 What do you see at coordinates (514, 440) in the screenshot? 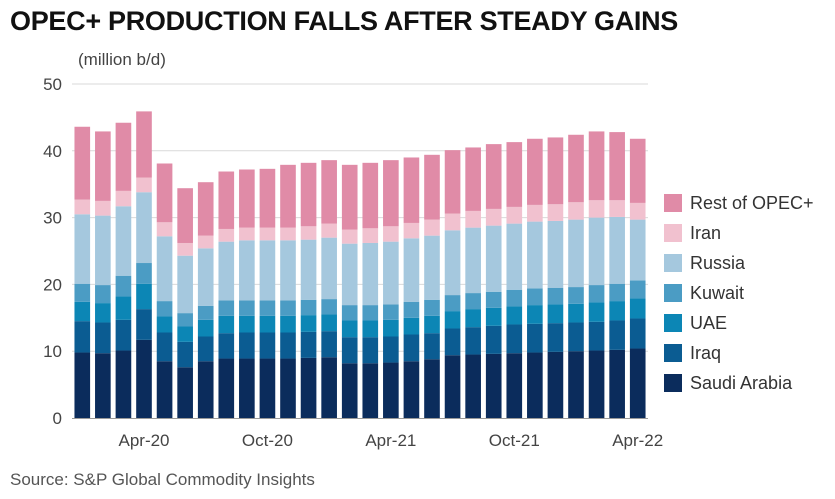
I see `x-tick-label: Oct-21` at bounding box center [514, 440].